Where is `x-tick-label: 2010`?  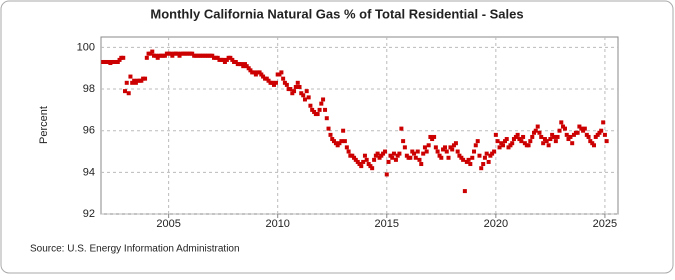
x-tick-label: 2010 is located at coordinates (277, 224).